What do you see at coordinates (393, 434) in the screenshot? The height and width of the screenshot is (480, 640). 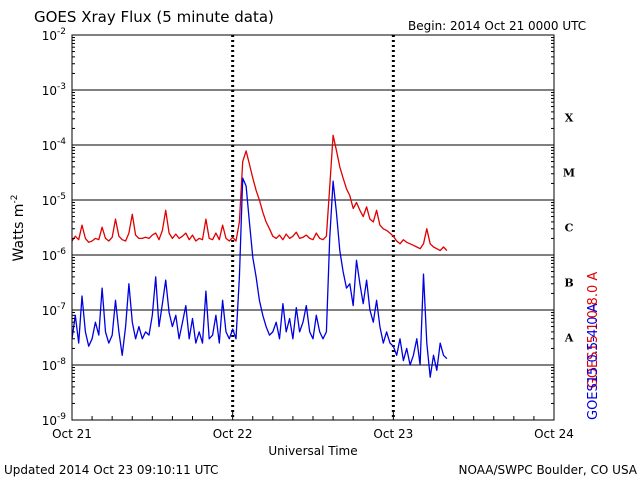 I see `x-tick-label: Oct 23` at bounding box center [393, 434].